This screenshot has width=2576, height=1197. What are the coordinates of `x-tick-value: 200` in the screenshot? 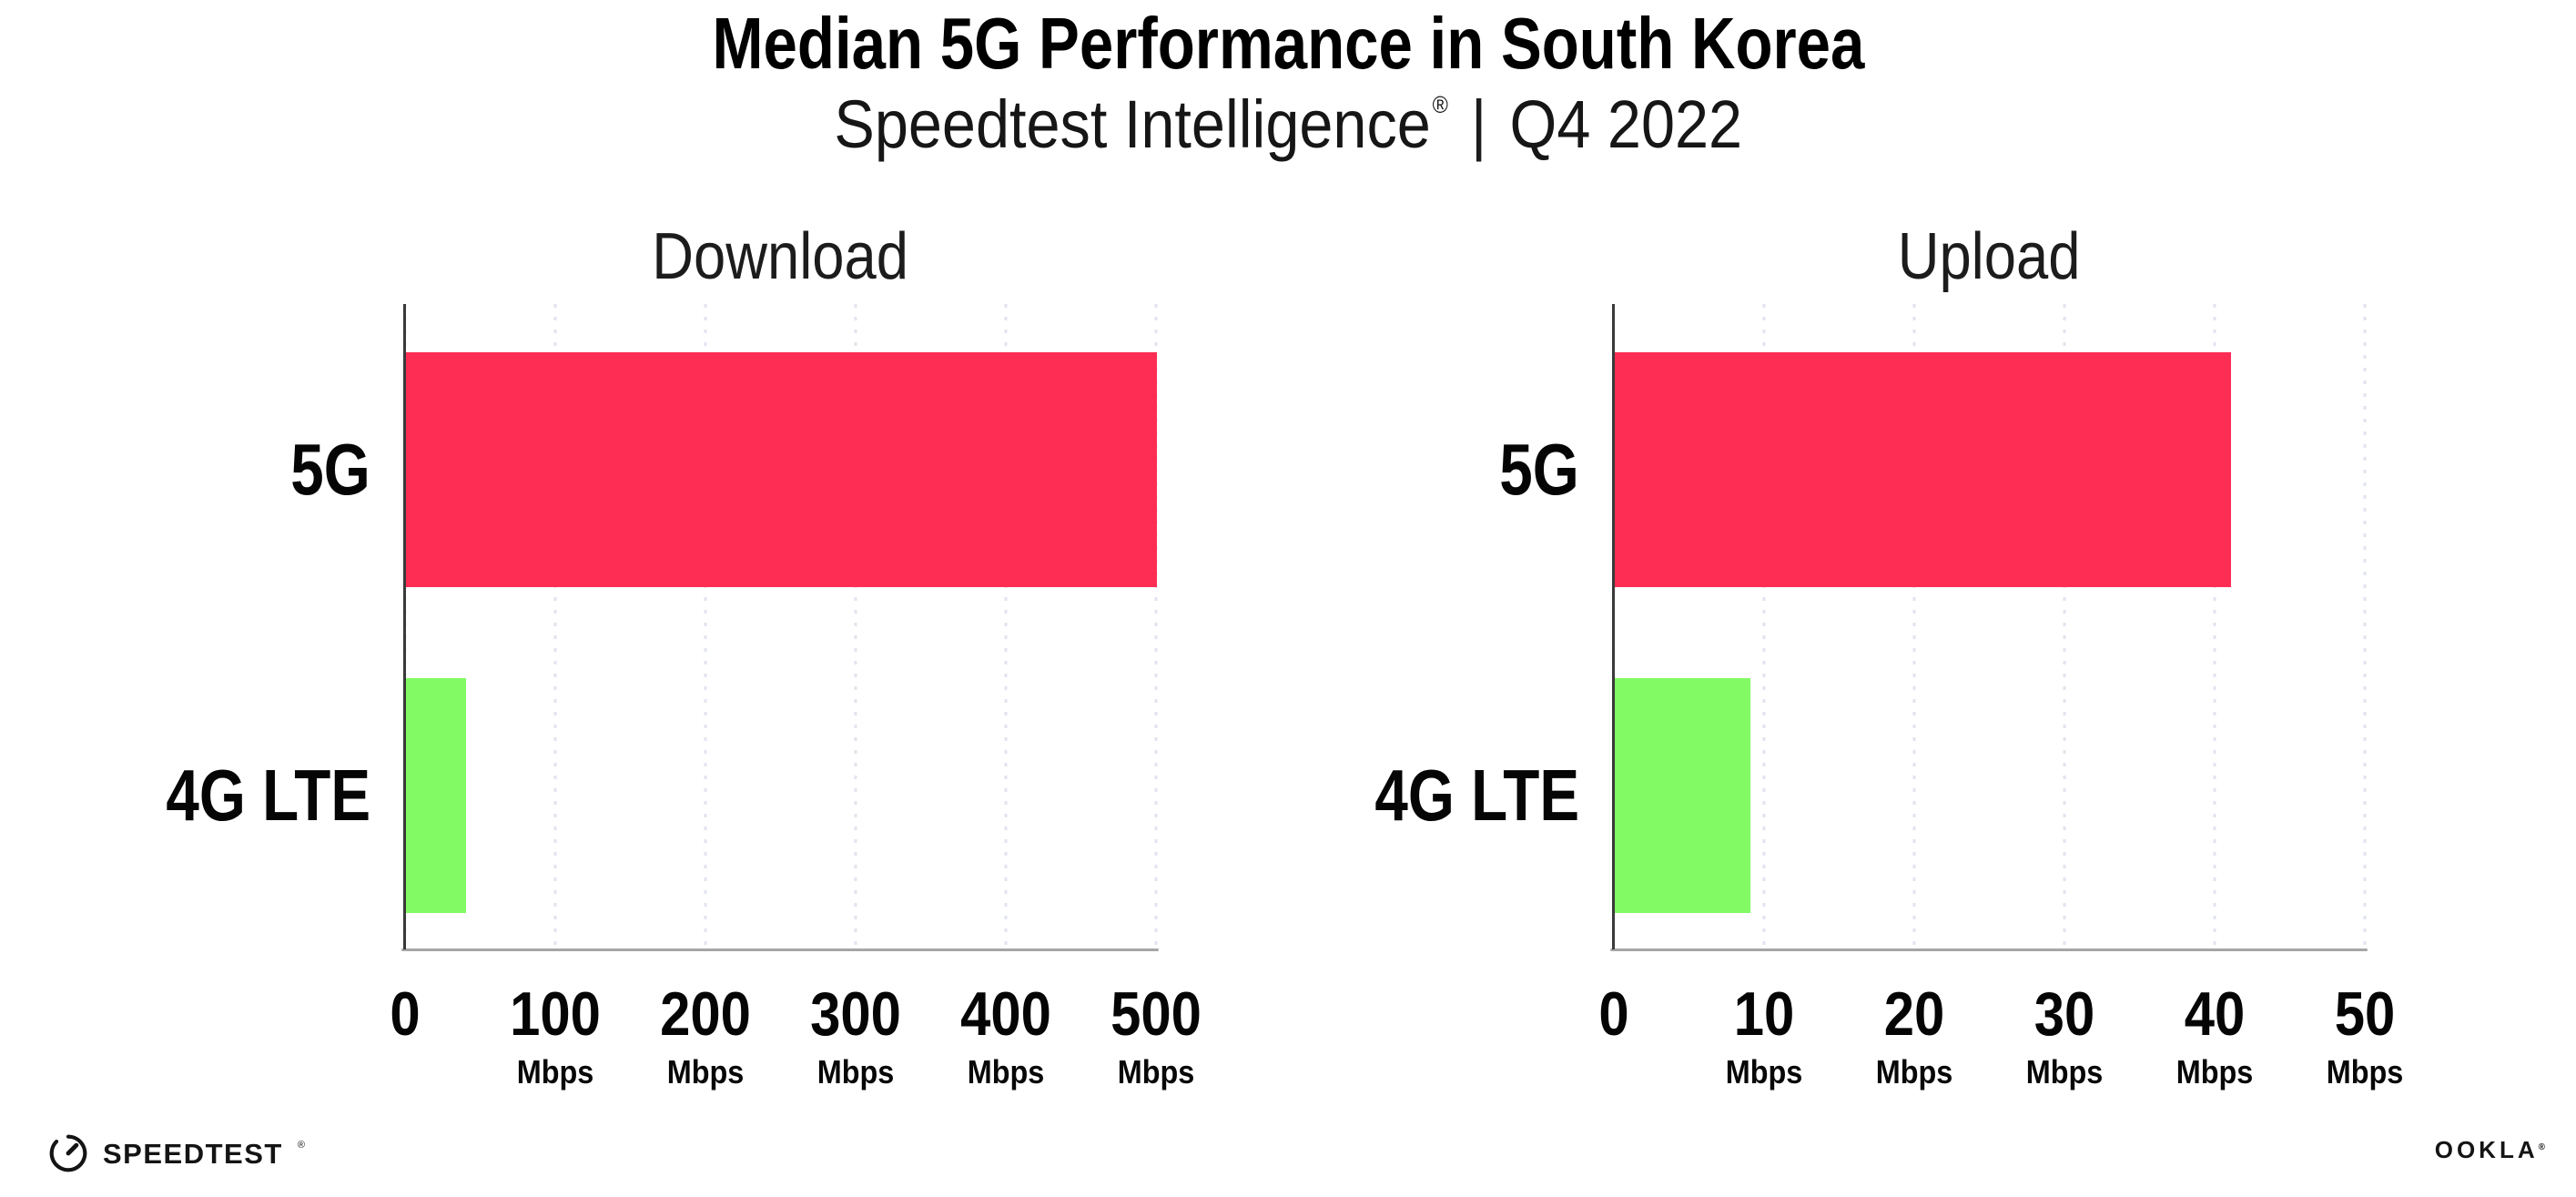 It's located at (705, 1014).